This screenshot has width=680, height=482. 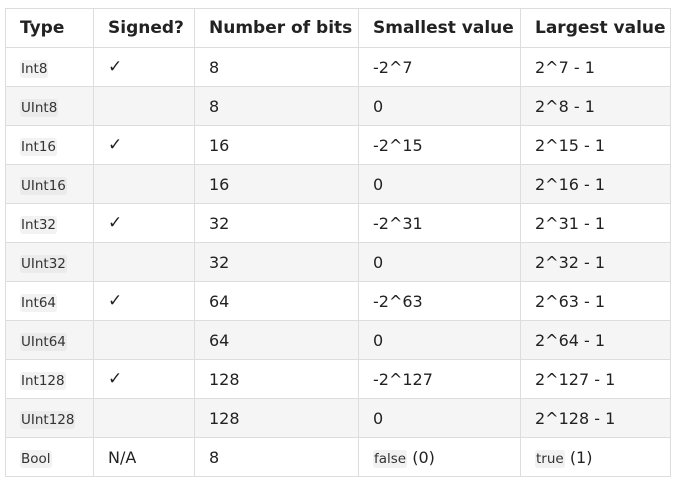 I want to click on type-code: Int128, so click(x=43, y=380).